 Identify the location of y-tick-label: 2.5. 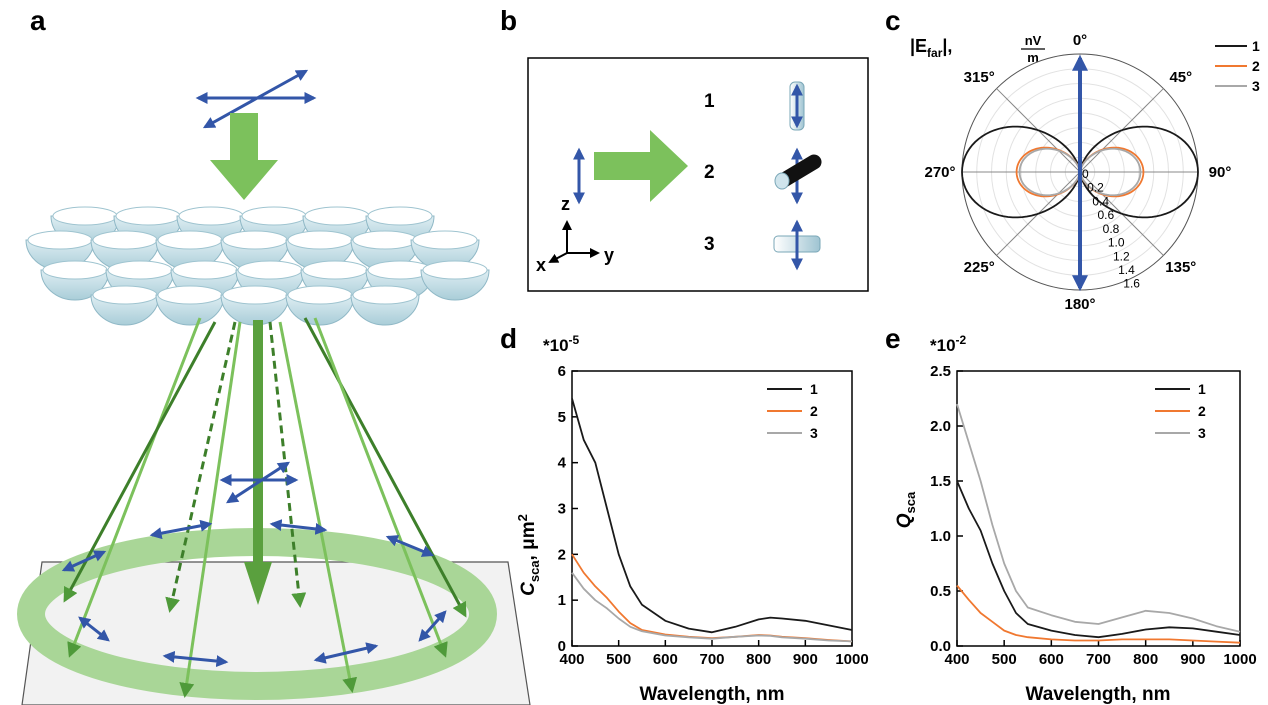
(940, 371).